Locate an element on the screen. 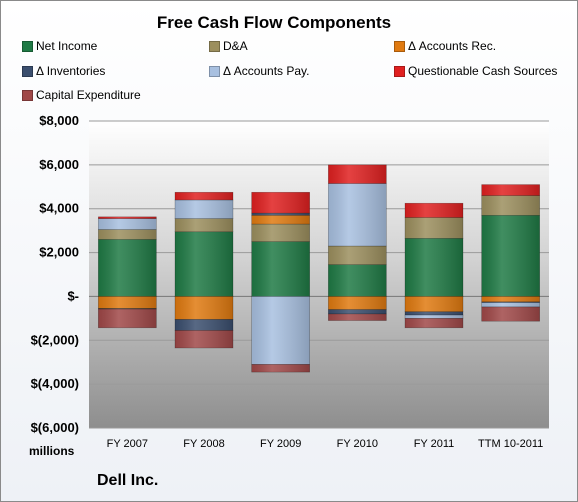 This screenshot has height=502, width=578. y-tick-label: $8,000 is located at coordinates (59, 120).